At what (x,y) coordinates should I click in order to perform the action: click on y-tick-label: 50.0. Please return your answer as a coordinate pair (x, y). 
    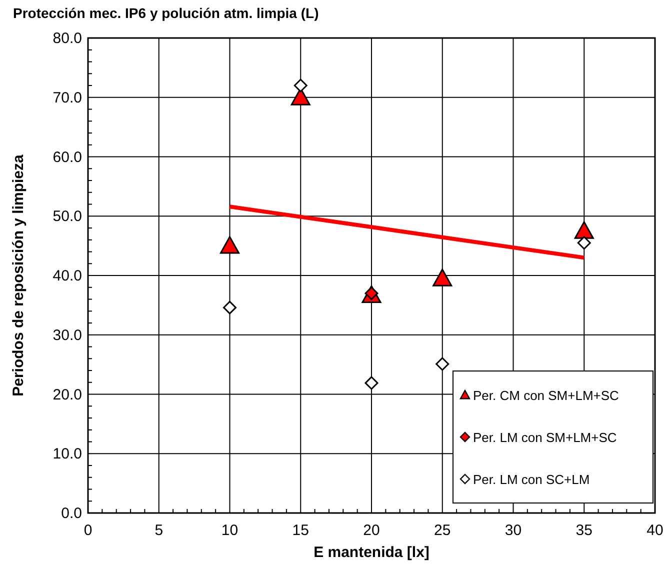
    Looking at the image, I should click on (67, 217).